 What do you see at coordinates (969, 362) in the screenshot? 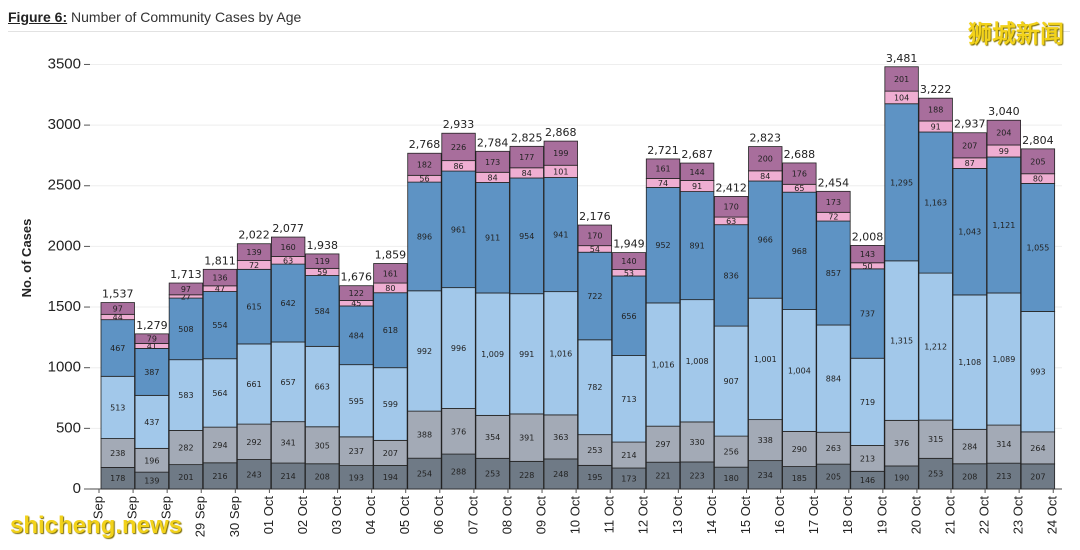
I see `segment-value-label: 1,108` at bounding box center [969, 362].